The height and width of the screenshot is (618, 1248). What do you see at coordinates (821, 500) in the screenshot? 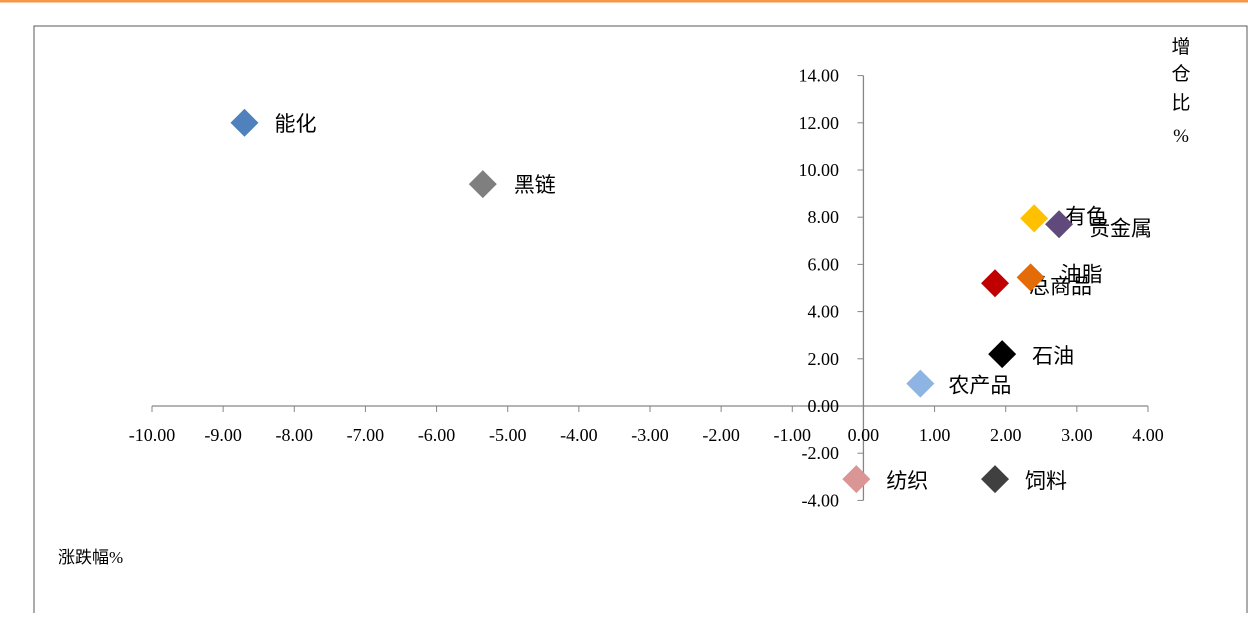
I see `y-tick-label: -4.00` at bounding box center [821, 500].